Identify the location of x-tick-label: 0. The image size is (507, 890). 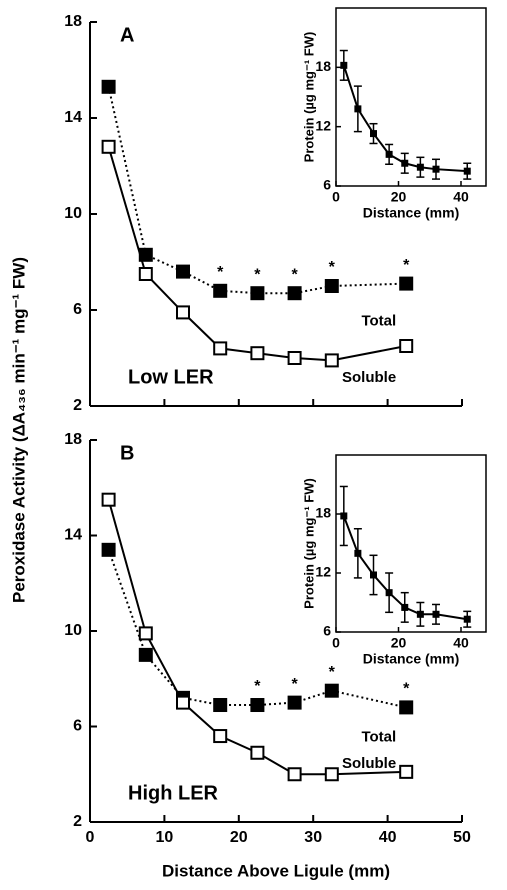
(90, 837).